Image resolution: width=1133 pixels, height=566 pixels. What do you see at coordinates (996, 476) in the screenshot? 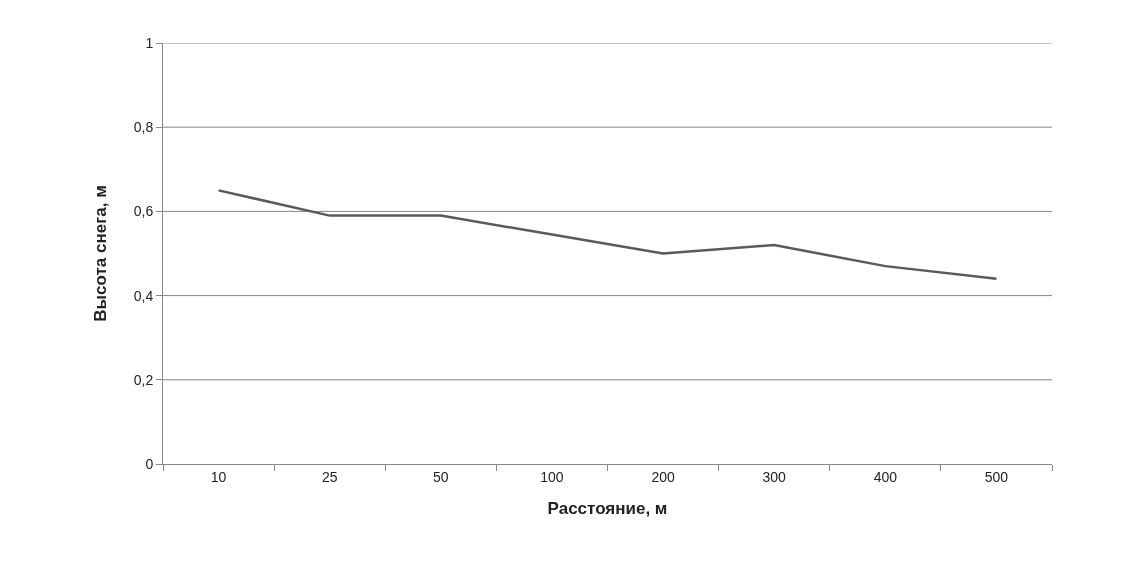
I see `x-tick-label: 500` at bounding box center [996, 476].